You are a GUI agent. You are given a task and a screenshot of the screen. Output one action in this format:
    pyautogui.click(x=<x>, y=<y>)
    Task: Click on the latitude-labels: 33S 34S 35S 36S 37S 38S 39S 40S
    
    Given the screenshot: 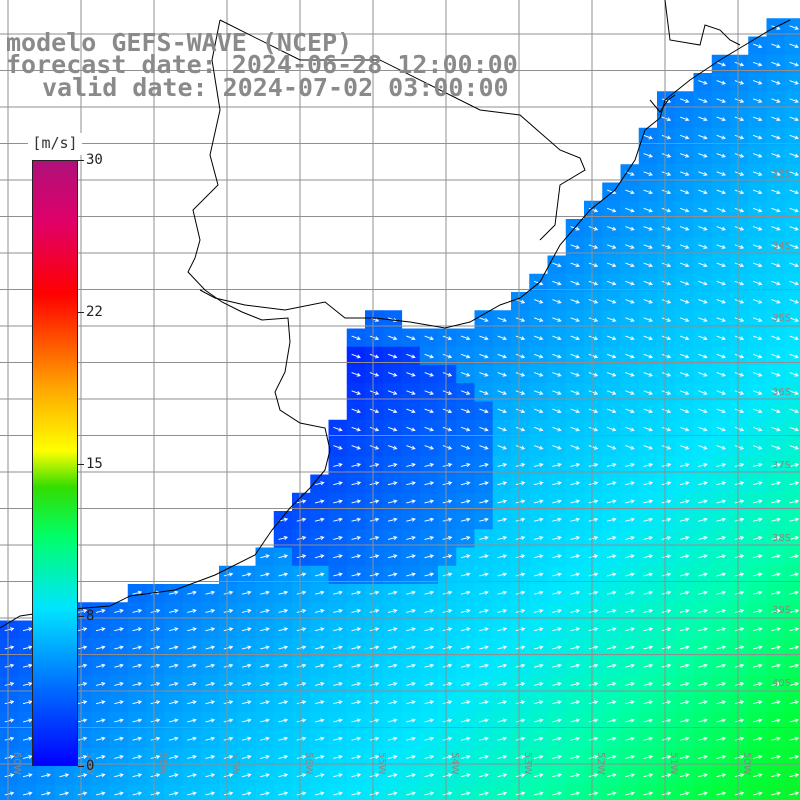 What is the action you would take?
    pyautogui.click(x=781, y=429)
    